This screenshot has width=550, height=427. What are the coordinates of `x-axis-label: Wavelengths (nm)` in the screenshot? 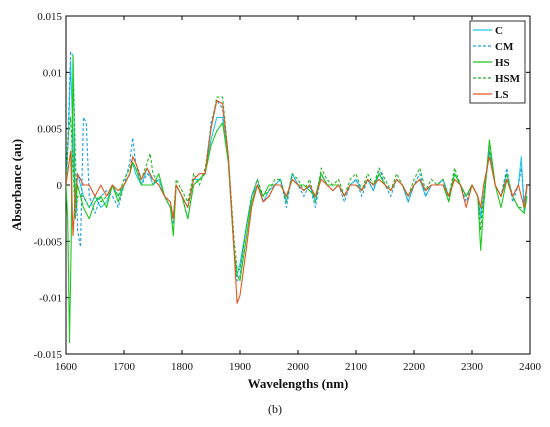 It's located at (298, 383).